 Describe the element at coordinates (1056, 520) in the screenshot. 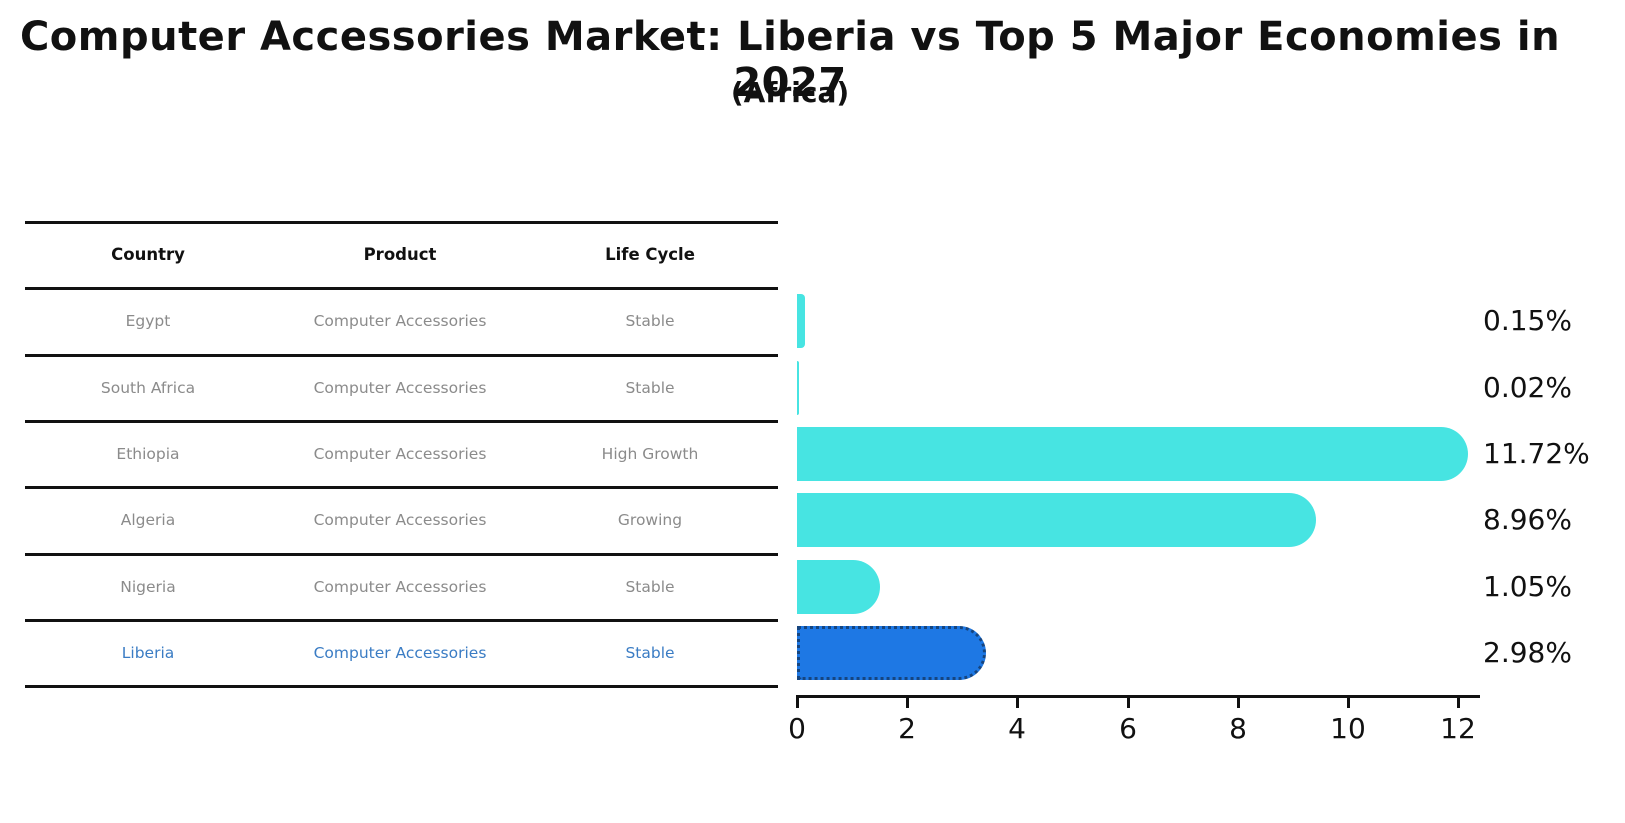

I see `bar-algeria` at that location.